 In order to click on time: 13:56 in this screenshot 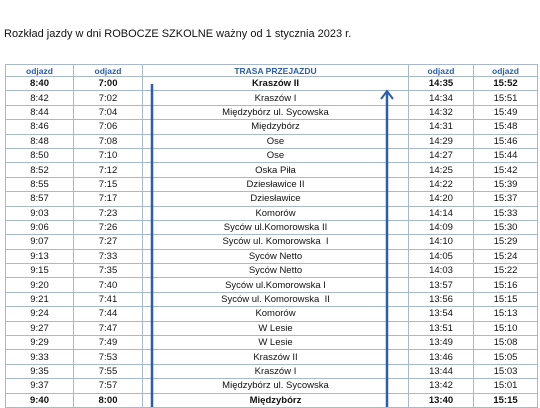, I will do `click(441, 299)`.